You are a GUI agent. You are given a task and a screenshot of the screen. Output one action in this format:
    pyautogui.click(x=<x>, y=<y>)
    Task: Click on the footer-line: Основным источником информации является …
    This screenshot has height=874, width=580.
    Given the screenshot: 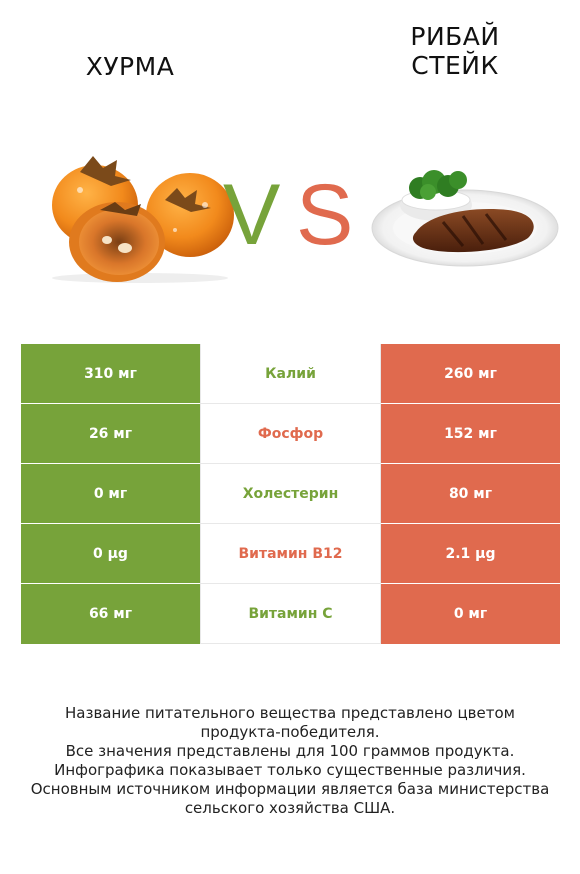 What is the action you would take?
    pyautogui.click(x=290, y=789)
    